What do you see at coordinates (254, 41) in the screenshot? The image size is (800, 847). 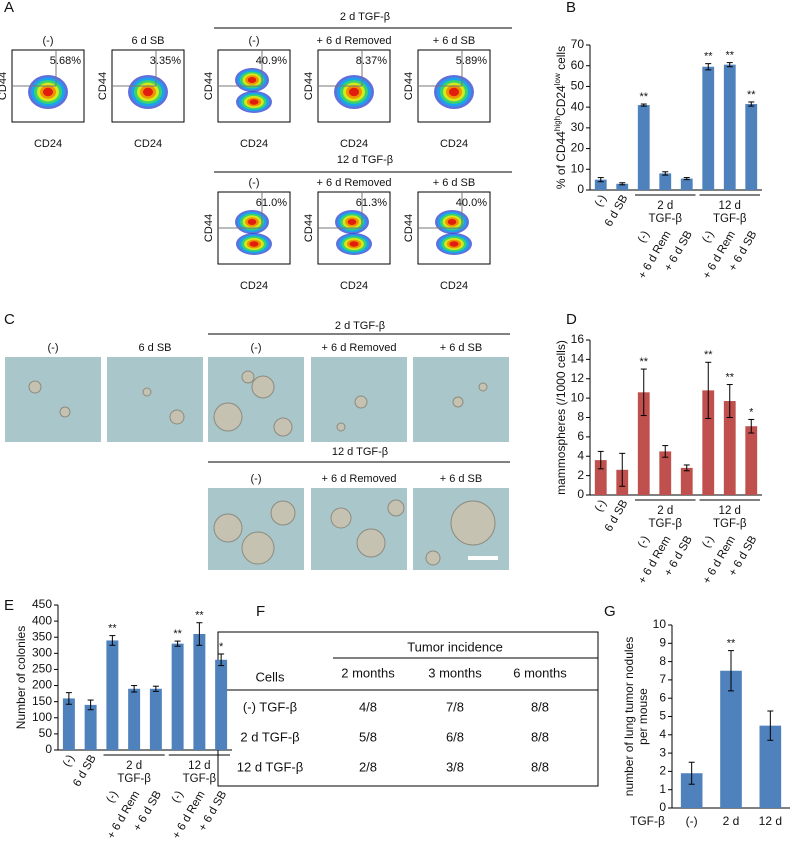 I see `plot-title: (-)` at bounding box center [254, 41].